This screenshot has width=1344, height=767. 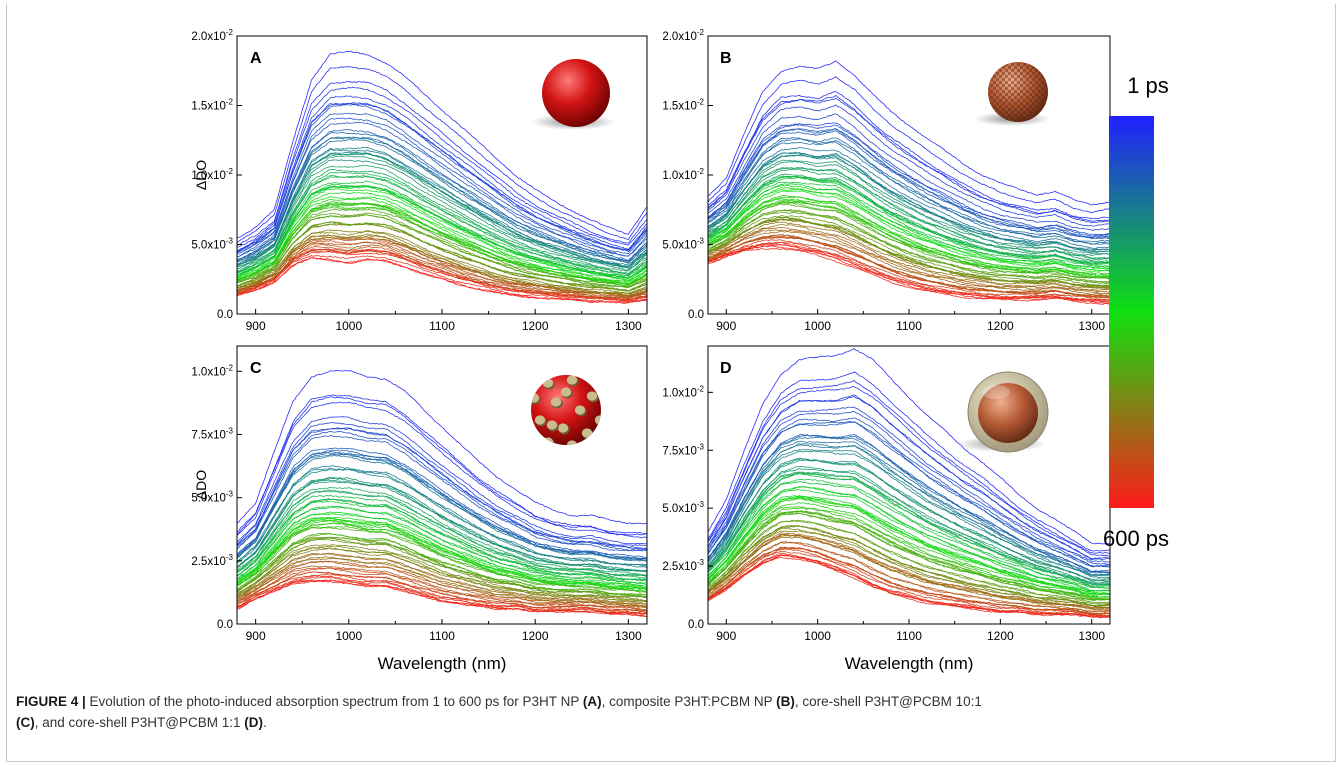 I want to click on caption-ref-c: (C), so click(x=25, y=722).